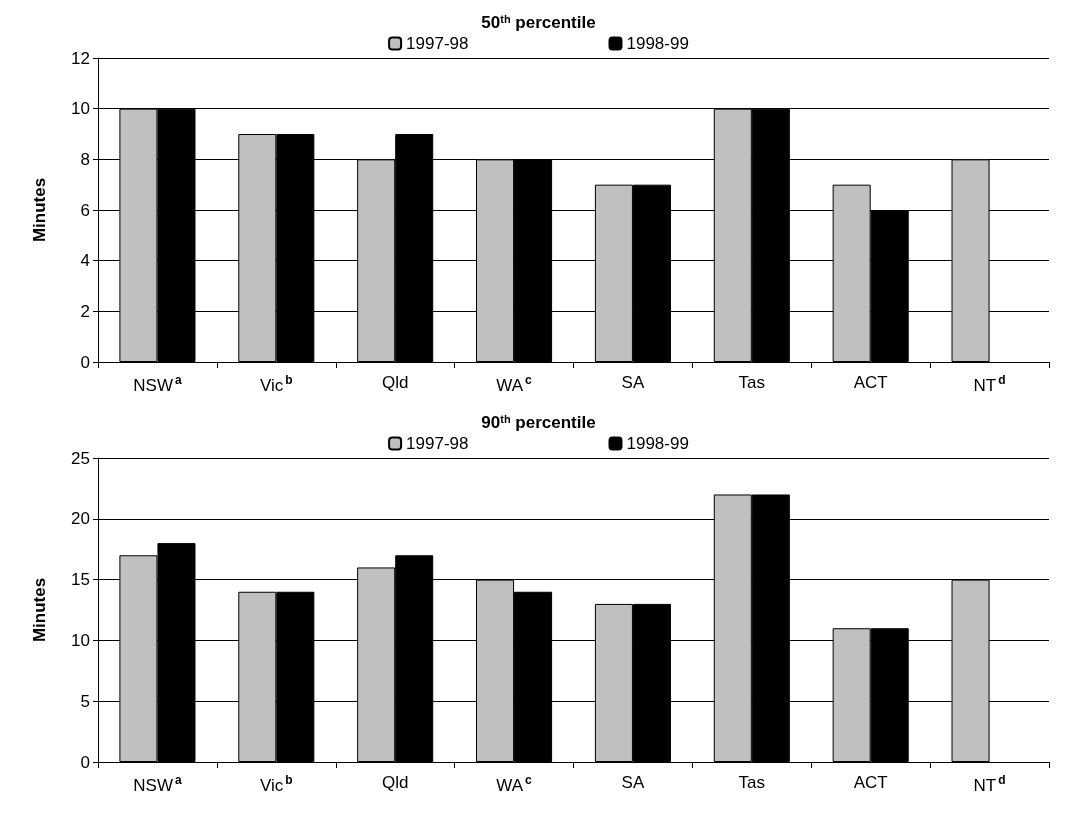 This screenshot has width=1077, height=819. What do you see at coordinates (80, 458) in the screenshot?
I see `y-tick-label: 25` at bounding box center [80, 458].